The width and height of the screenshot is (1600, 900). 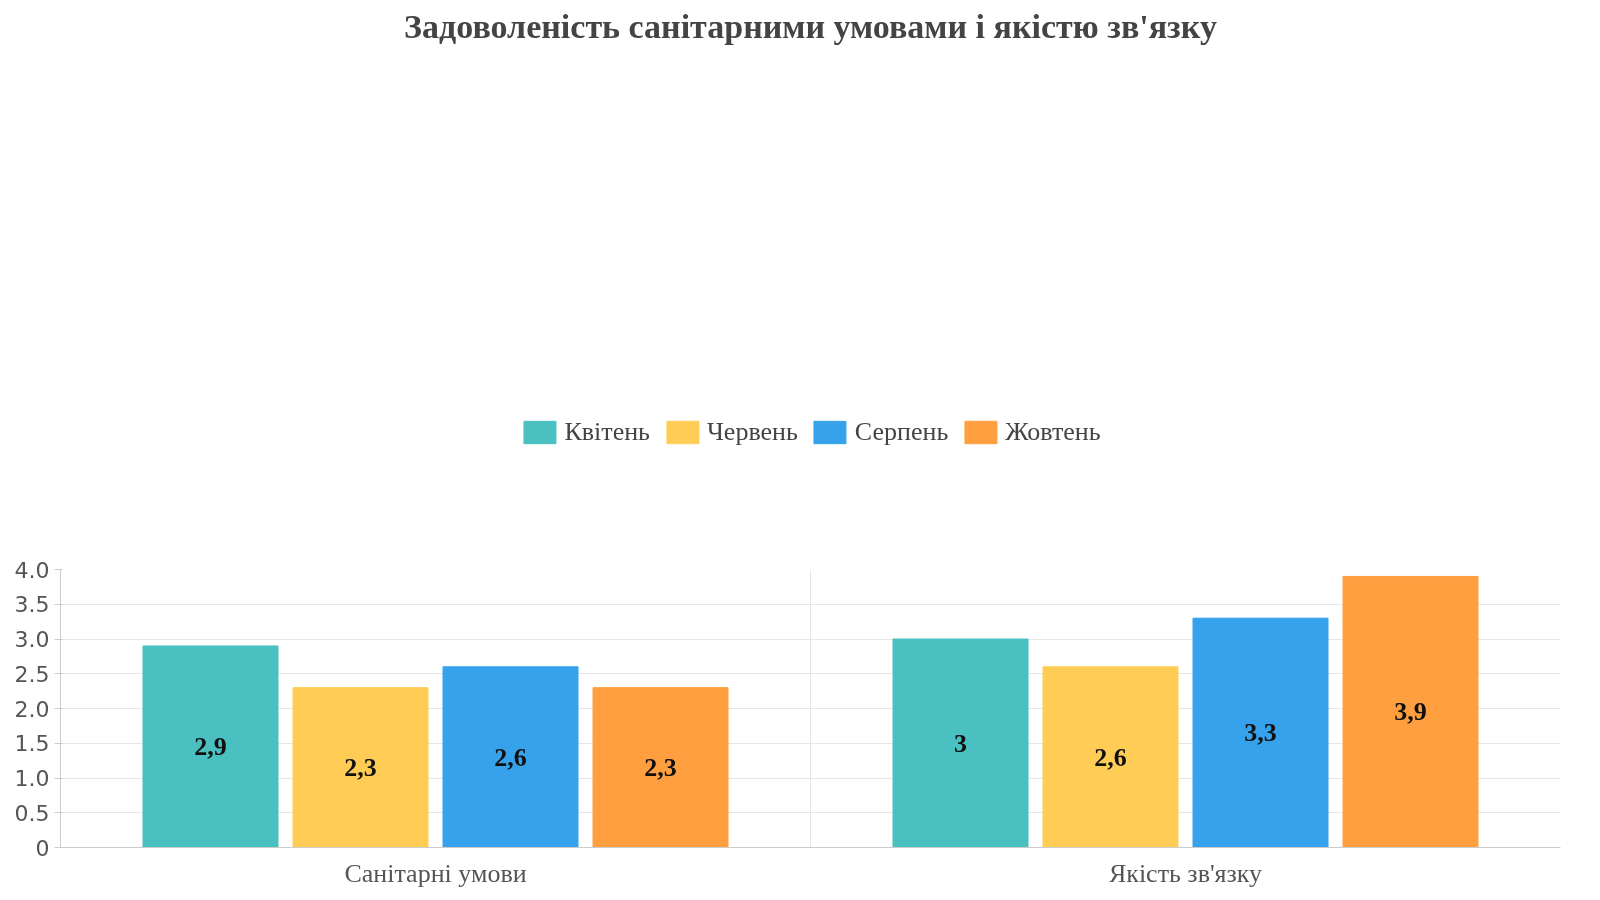 I want to click on y-tick-label: 3.5, so click(x=32, y=605).